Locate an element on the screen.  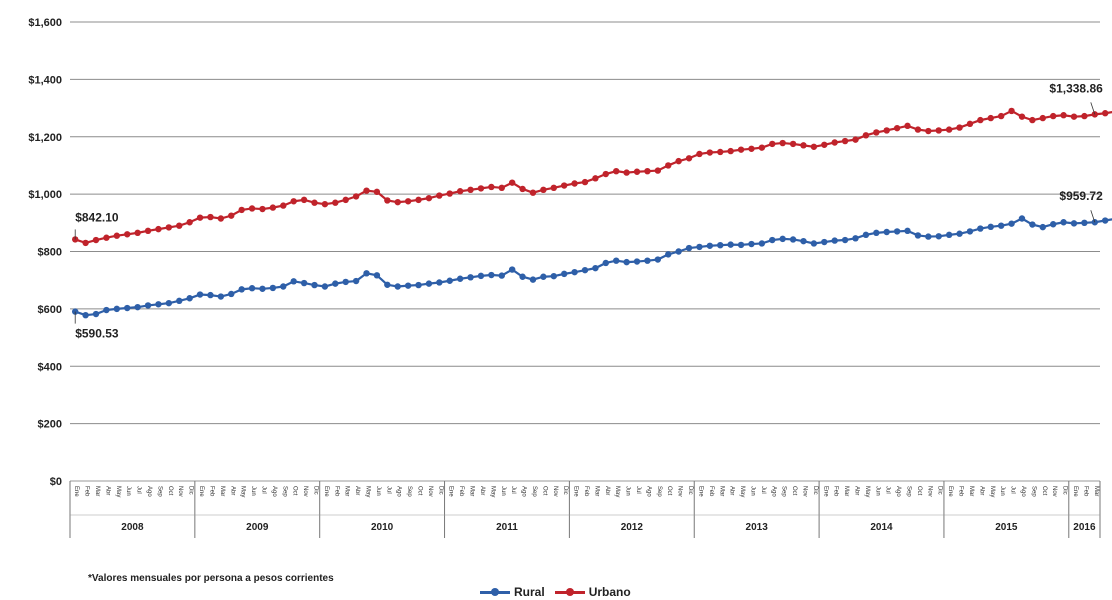
y-tick-label: $400 is located at coordinates (50, 367).